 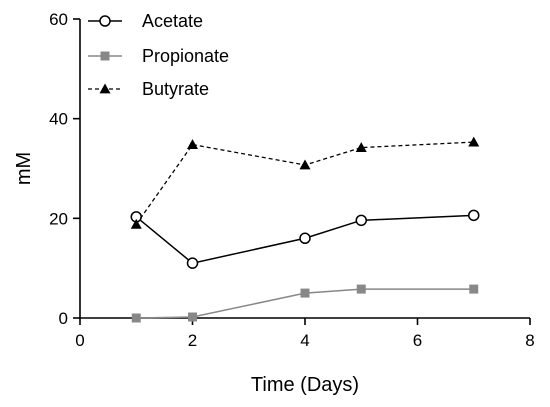 I want to click on legend-label: Butyrate, so click(x=175, y=89).